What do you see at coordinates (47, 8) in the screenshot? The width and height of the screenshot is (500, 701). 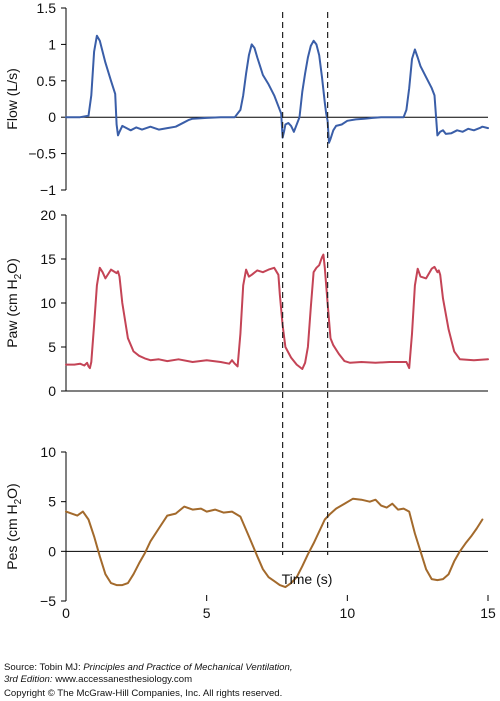 I see `flow-y-tick-label: 1.5` at bounding box center [47, 8].